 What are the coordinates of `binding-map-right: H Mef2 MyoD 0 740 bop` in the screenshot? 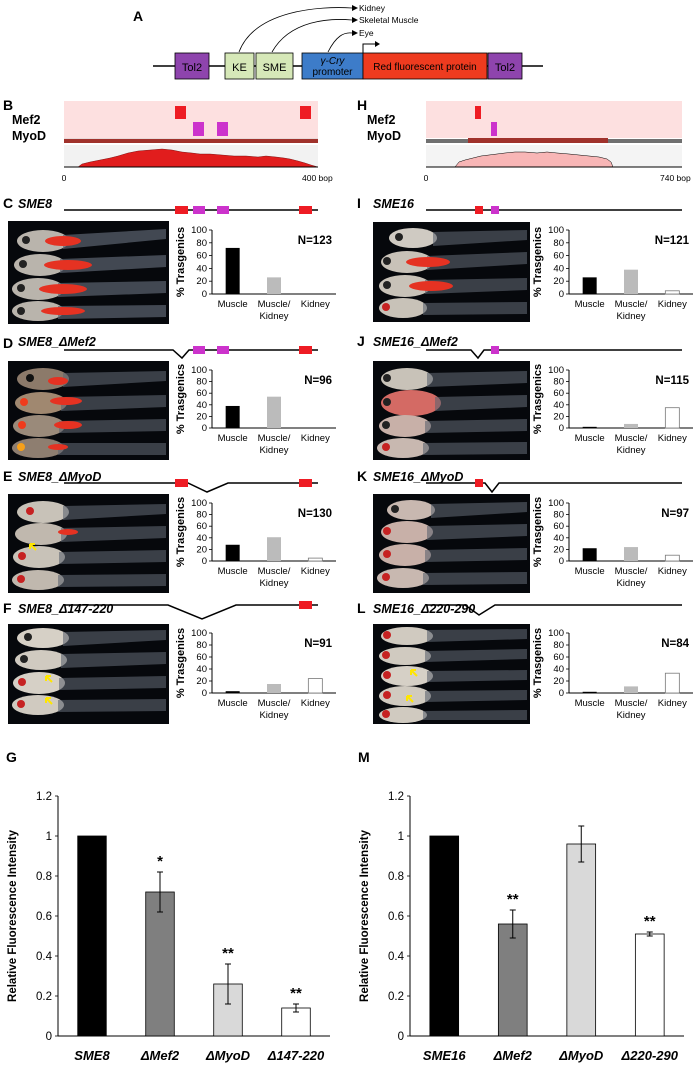 It's located at (524, 140).